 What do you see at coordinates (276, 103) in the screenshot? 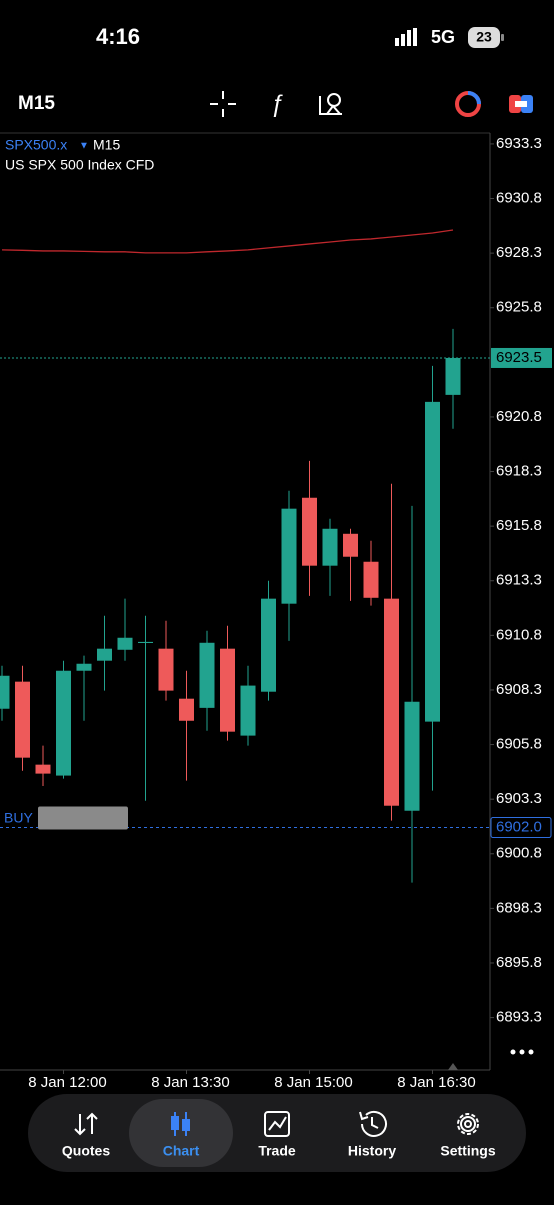
I see `indicators-button: ƒ` at bounding box center [276, 103].